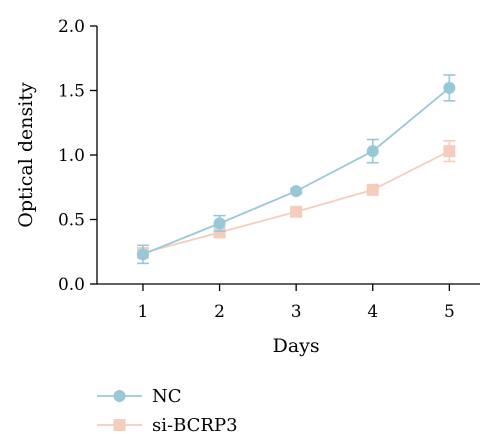 Image resolution: width=500 pixels, height=448 pixels. Describe the element at coordinates (71, 285) in the screenshot. I see `y-tick-label: 0.0` at that location.